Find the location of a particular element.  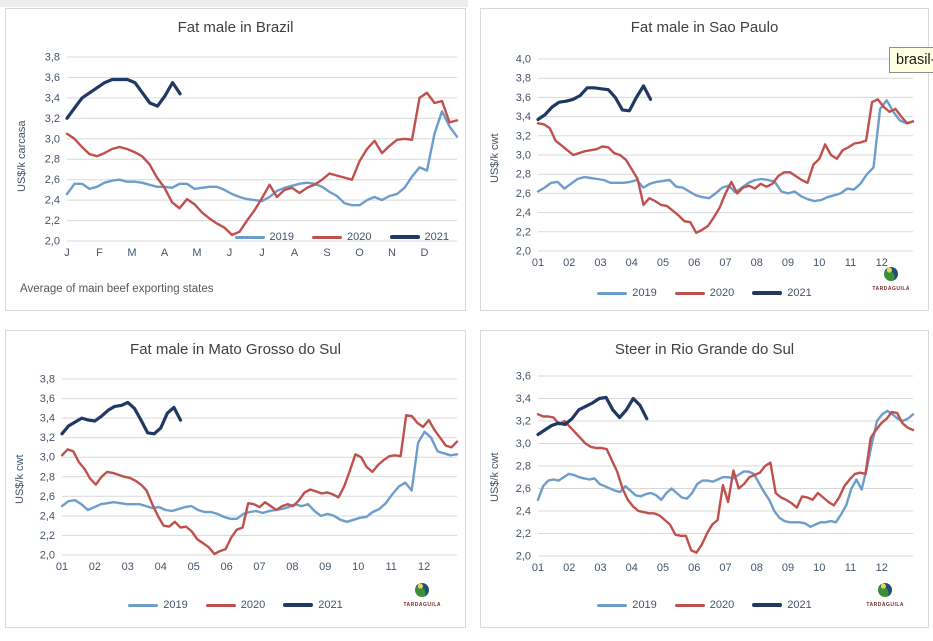

x-tick-label: 12 is located at coordinates (424, 567).